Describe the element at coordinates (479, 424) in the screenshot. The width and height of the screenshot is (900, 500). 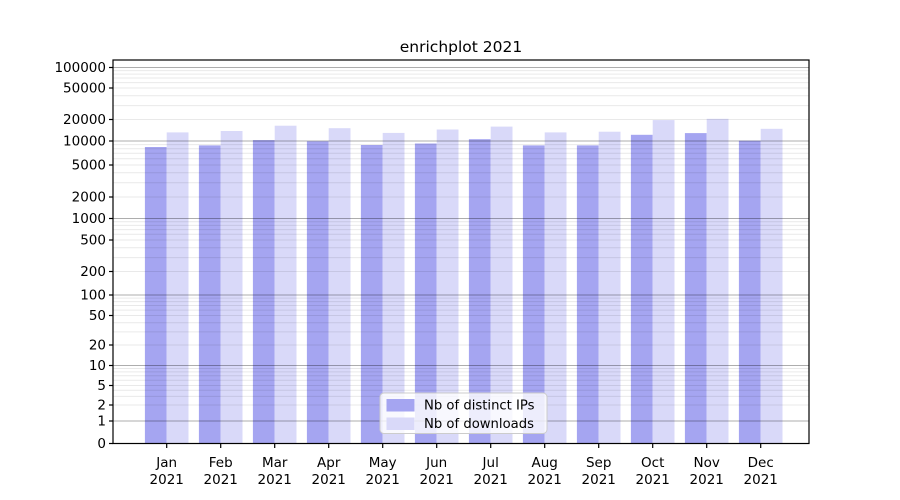
I see `legend-label-downloads: Nb of downloads` at that location.